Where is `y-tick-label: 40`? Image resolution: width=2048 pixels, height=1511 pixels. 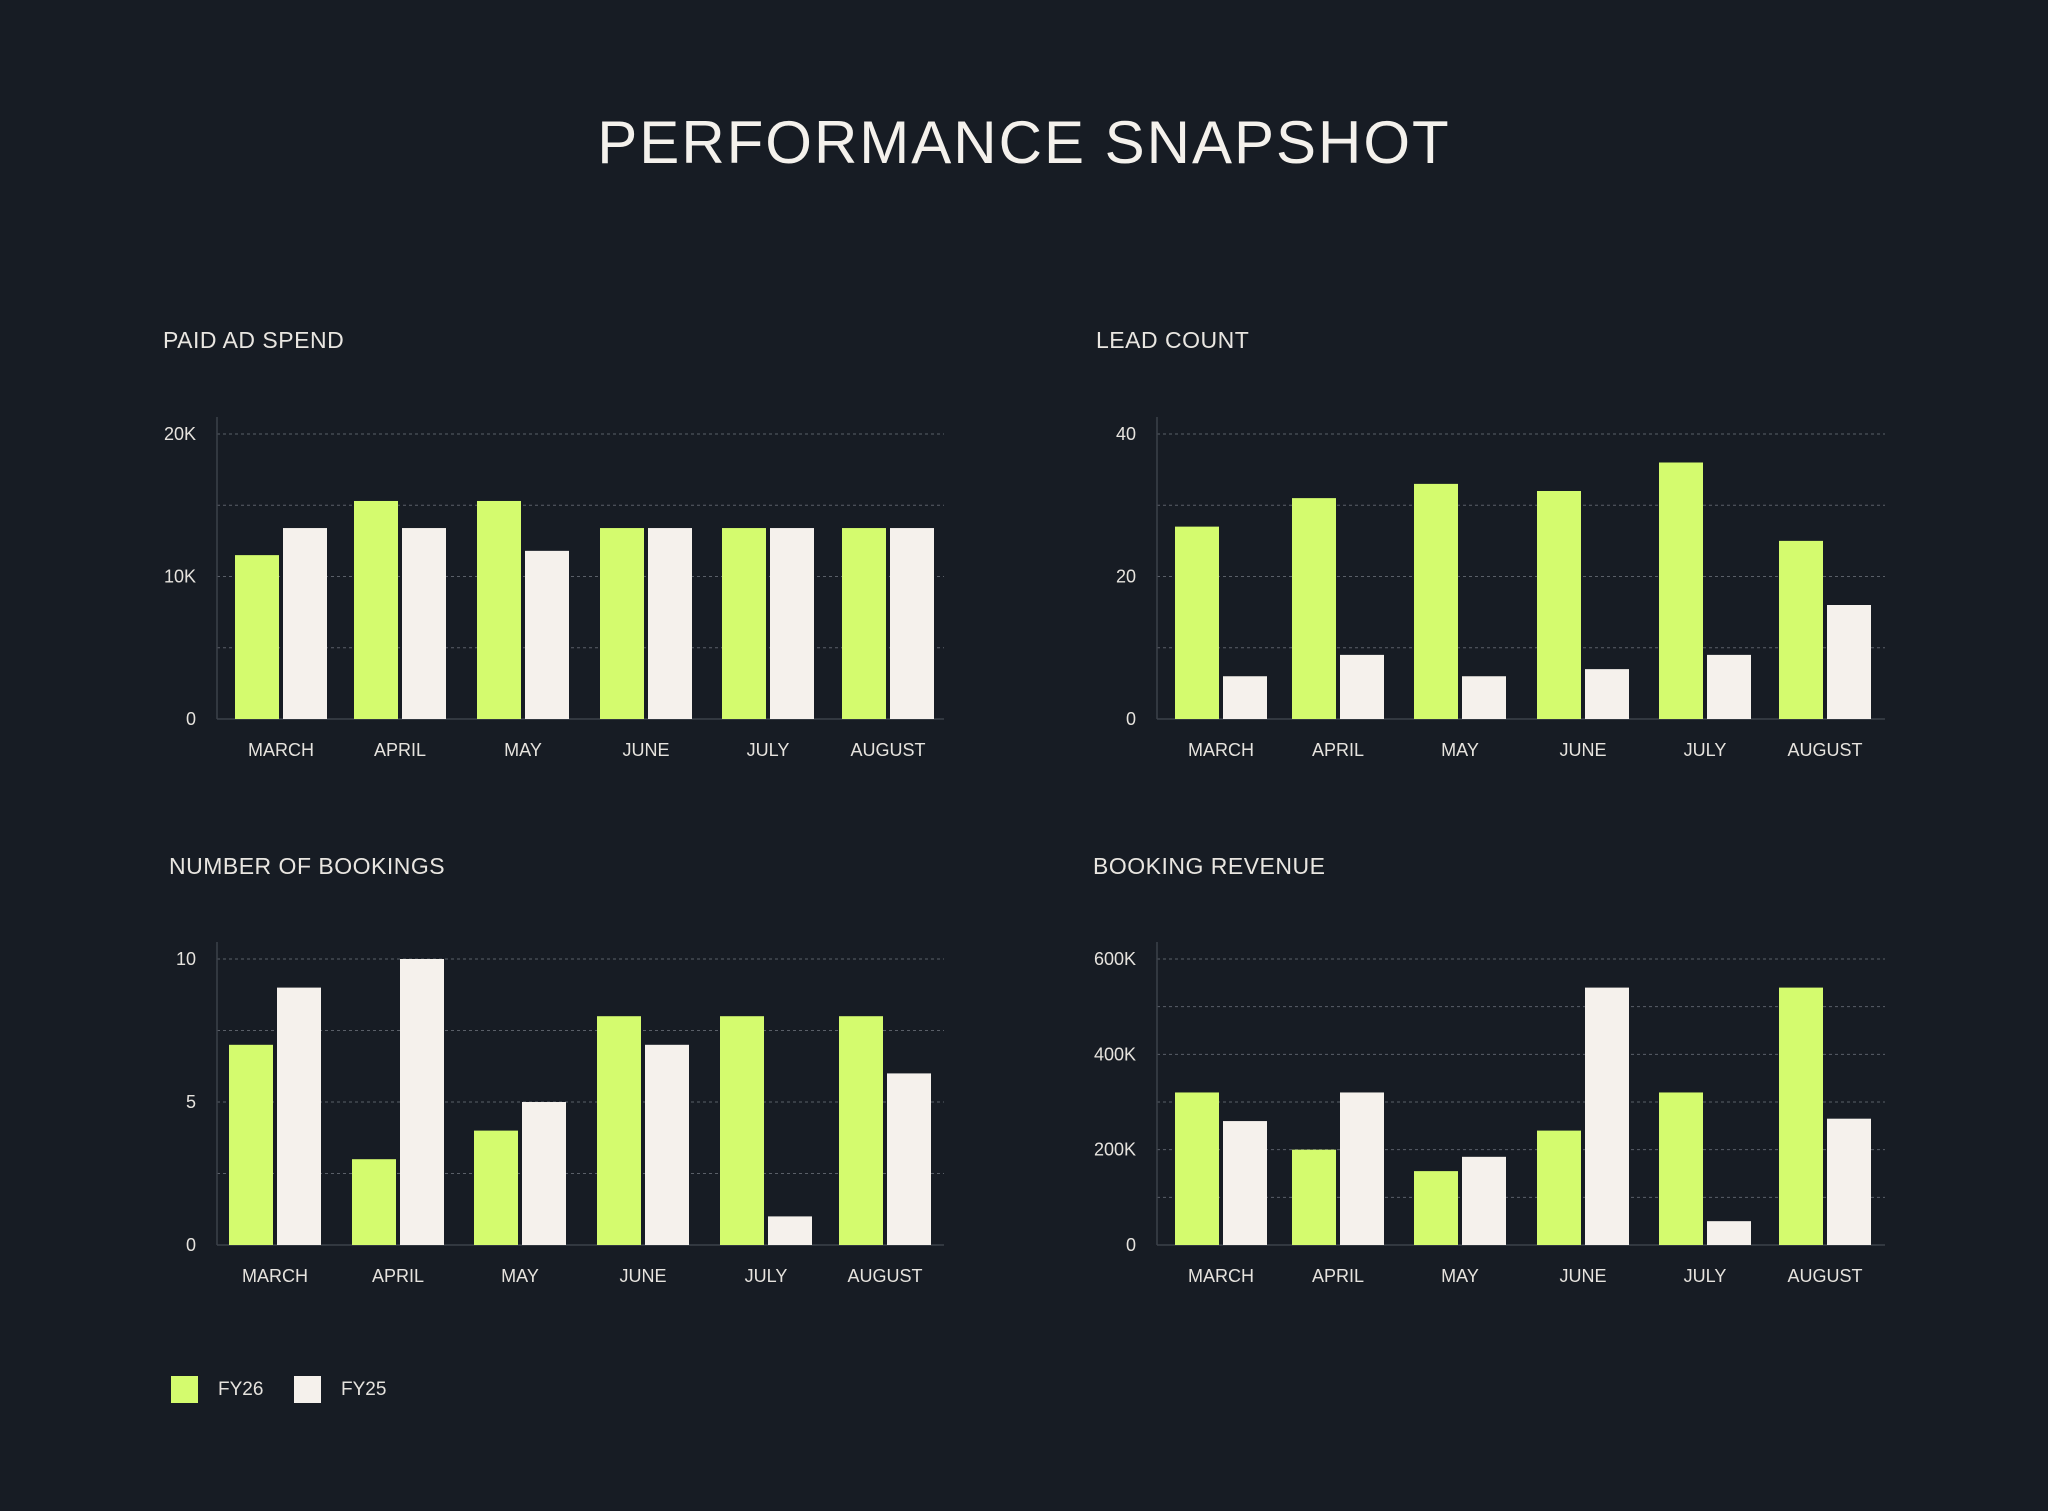
y-tick-label: 40 is located at coordinates (1126, 434).